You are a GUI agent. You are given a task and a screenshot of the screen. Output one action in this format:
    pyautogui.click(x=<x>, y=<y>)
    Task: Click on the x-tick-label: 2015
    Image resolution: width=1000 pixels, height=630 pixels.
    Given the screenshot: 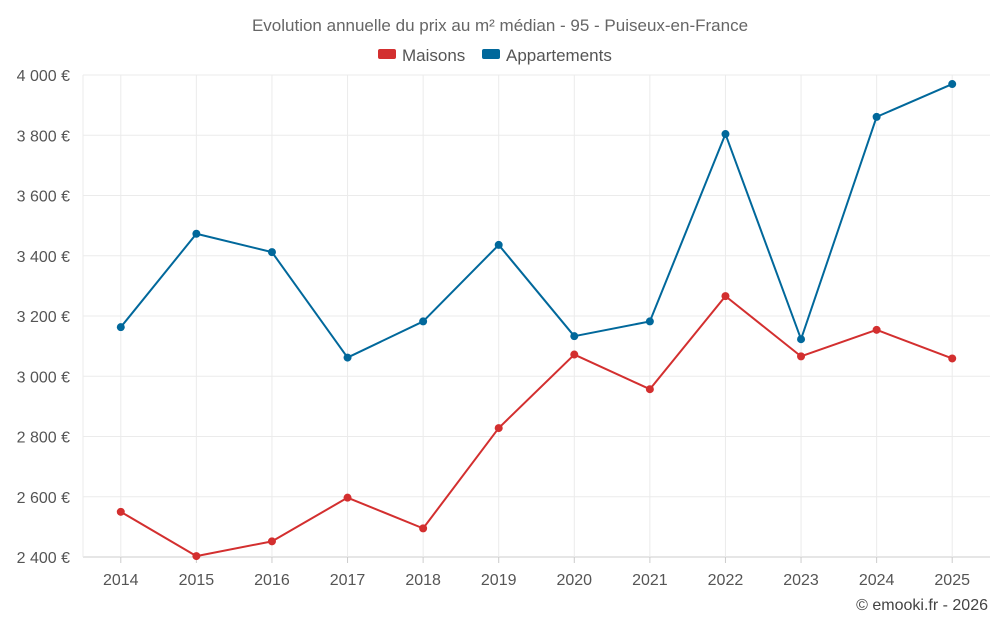 What is the action you would take?
    pyautogui.click(x=197, y=580)
    